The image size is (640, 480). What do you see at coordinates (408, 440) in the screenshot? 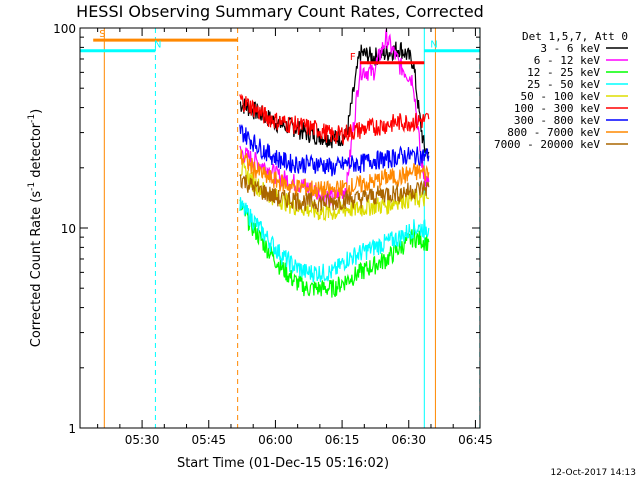
I see `x-tick-label-4: 06:30` at bounding box center [408, 440].